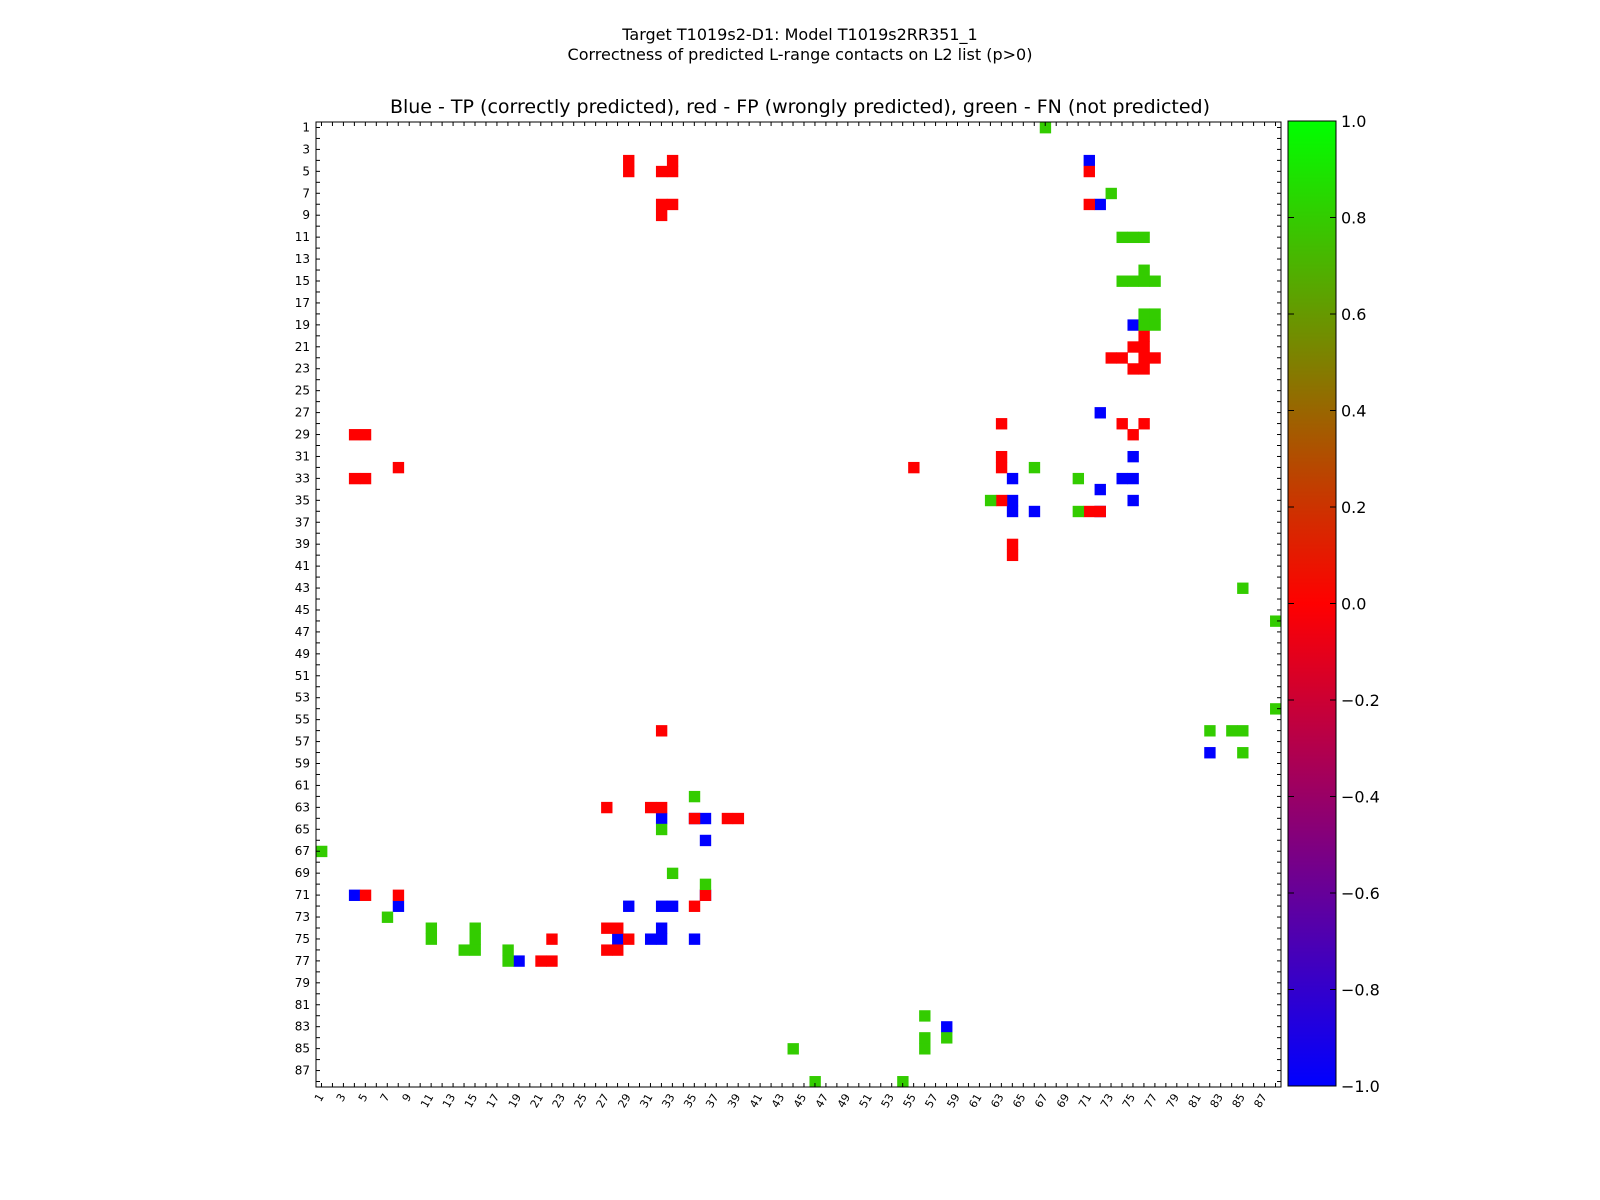  What do you see at coordinates (302, 676) in the screenshot?
I see `y-tick-label: 51` at bounding box center [302, 676].